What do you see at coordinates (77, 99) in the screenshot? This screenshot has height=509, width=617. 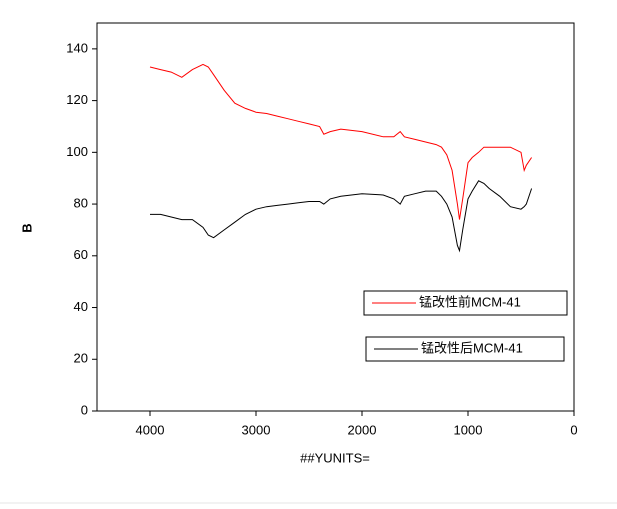 I see `y-tick-label: 120` at bounding box center [77, 99].